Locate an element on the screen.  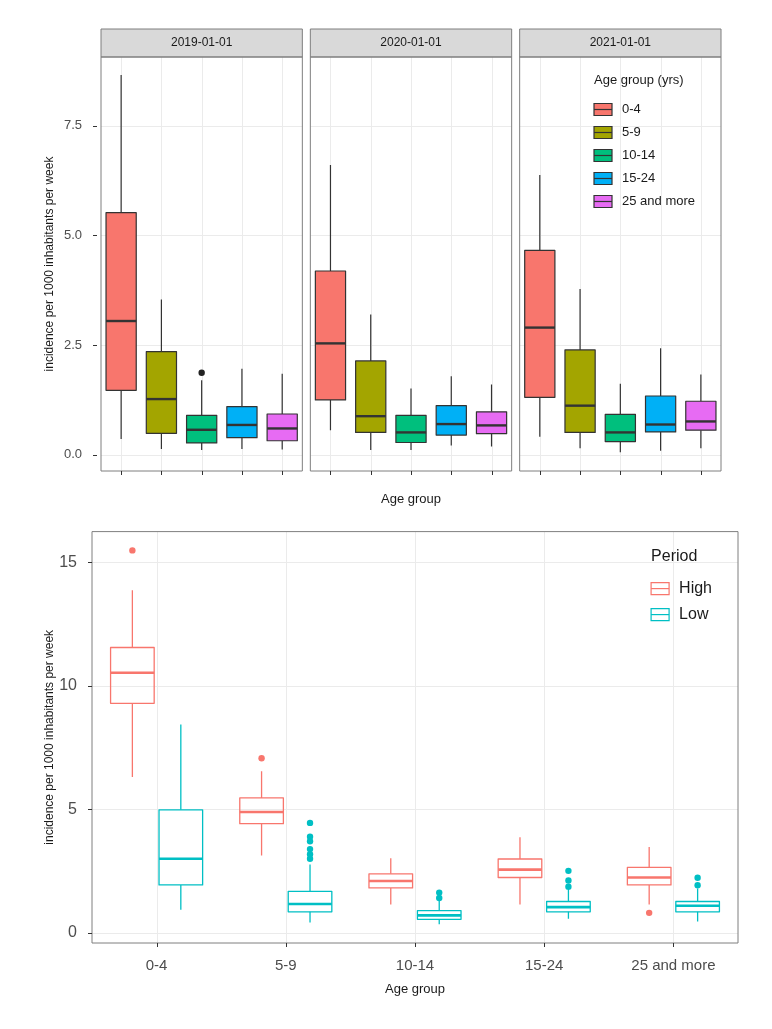
x-tick-label: 25 and more is located at coordinates (673, 965).